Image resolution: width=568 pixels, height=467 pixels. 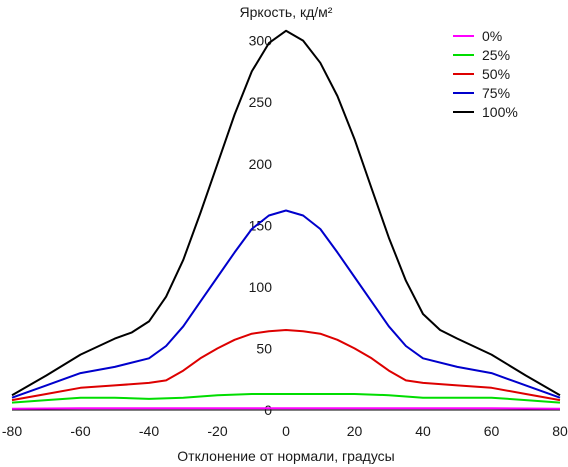 I want to click on x-tick-label: 20, so click(x=355, y=431).